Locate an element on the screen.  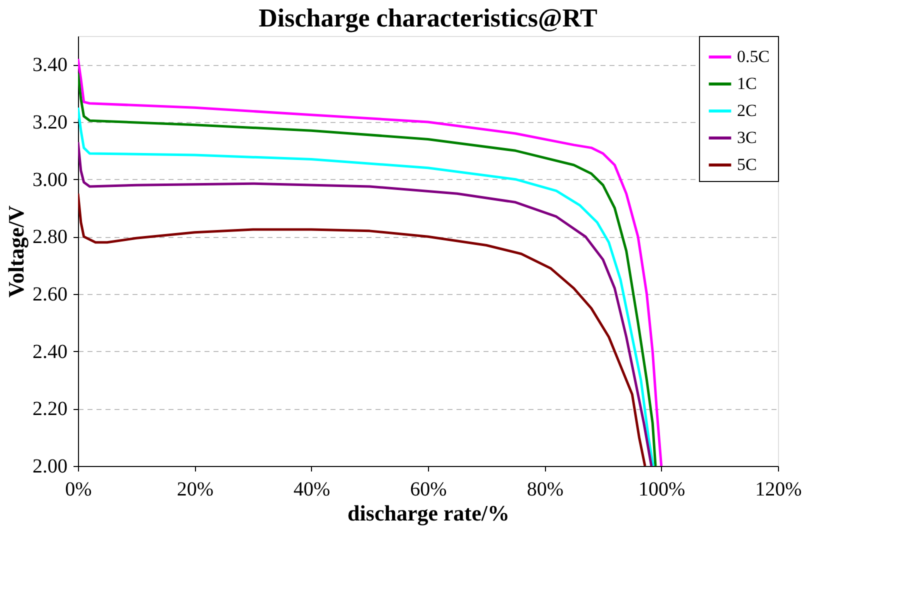
legend-label: 1C is located at coordinates (747, 83).